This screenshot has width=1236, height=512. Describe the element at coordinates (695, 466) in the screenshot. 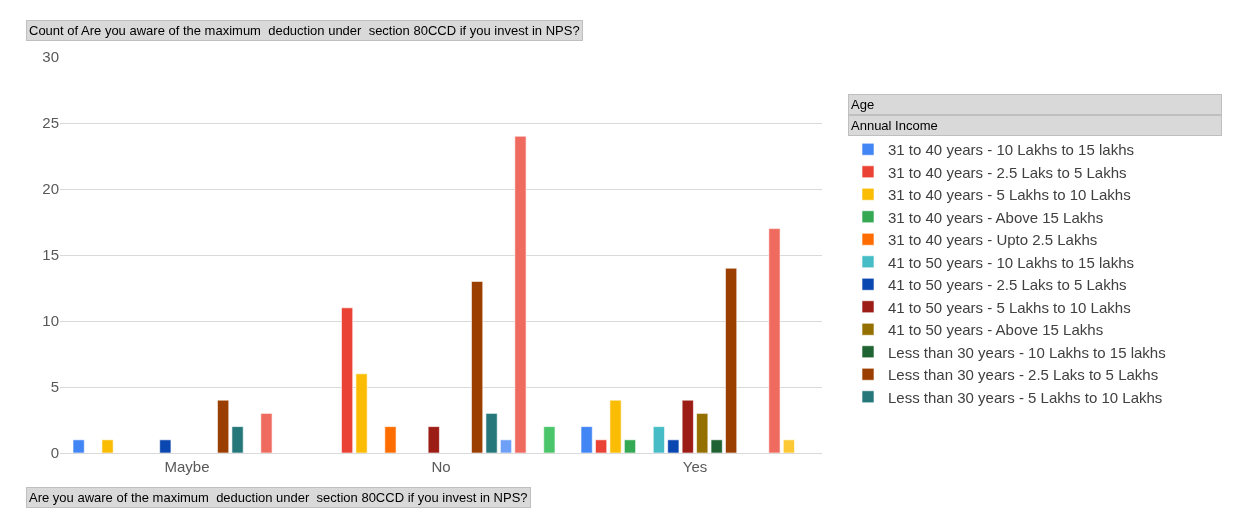

I see `x-tick-label: Yes` at that location.